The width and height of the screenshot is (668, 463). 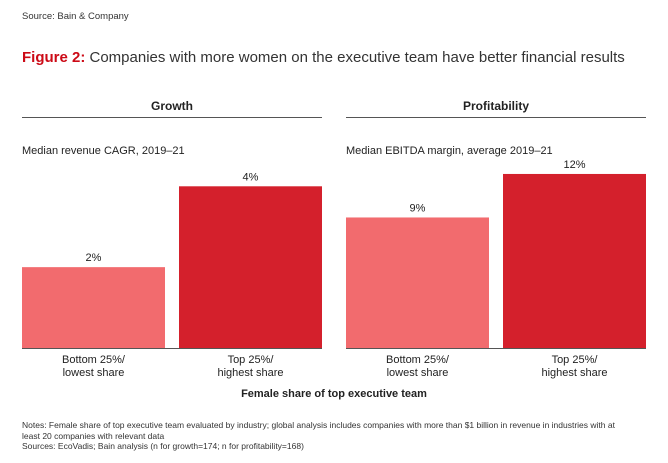 What do you see at coordinates (251, 177) in the screenshot?
I see `data-label: 4%` at bounding box center [251, 177].